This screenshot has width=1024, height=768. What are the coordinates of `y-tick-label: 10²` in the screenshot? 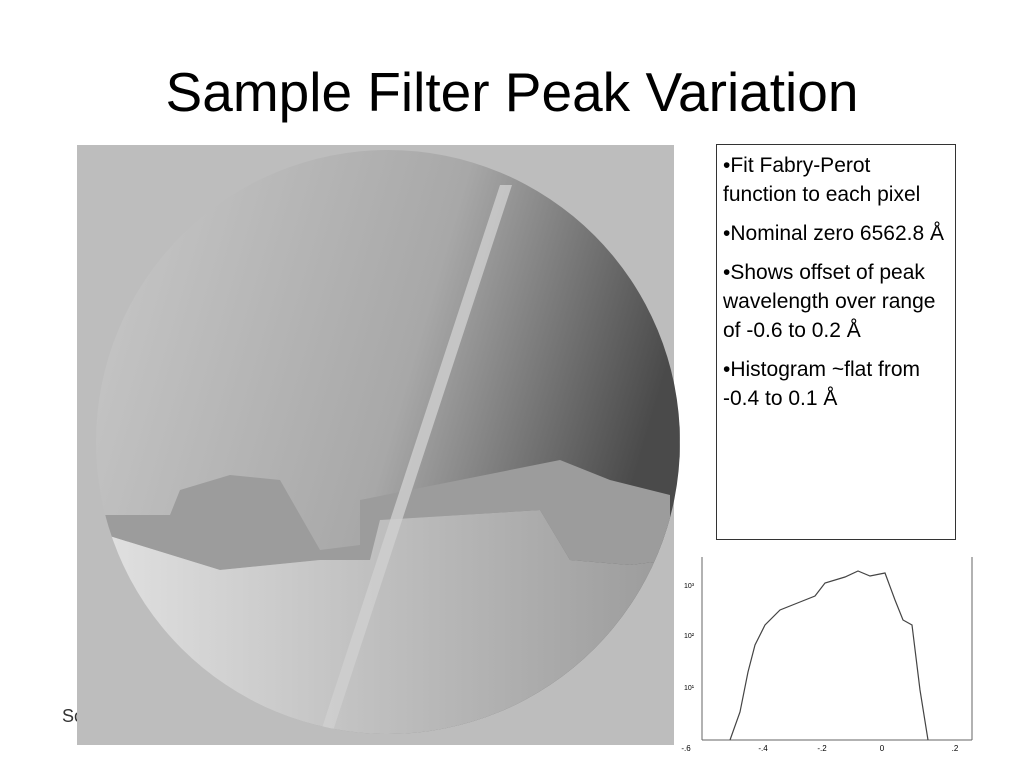 It's located at (689, 636).